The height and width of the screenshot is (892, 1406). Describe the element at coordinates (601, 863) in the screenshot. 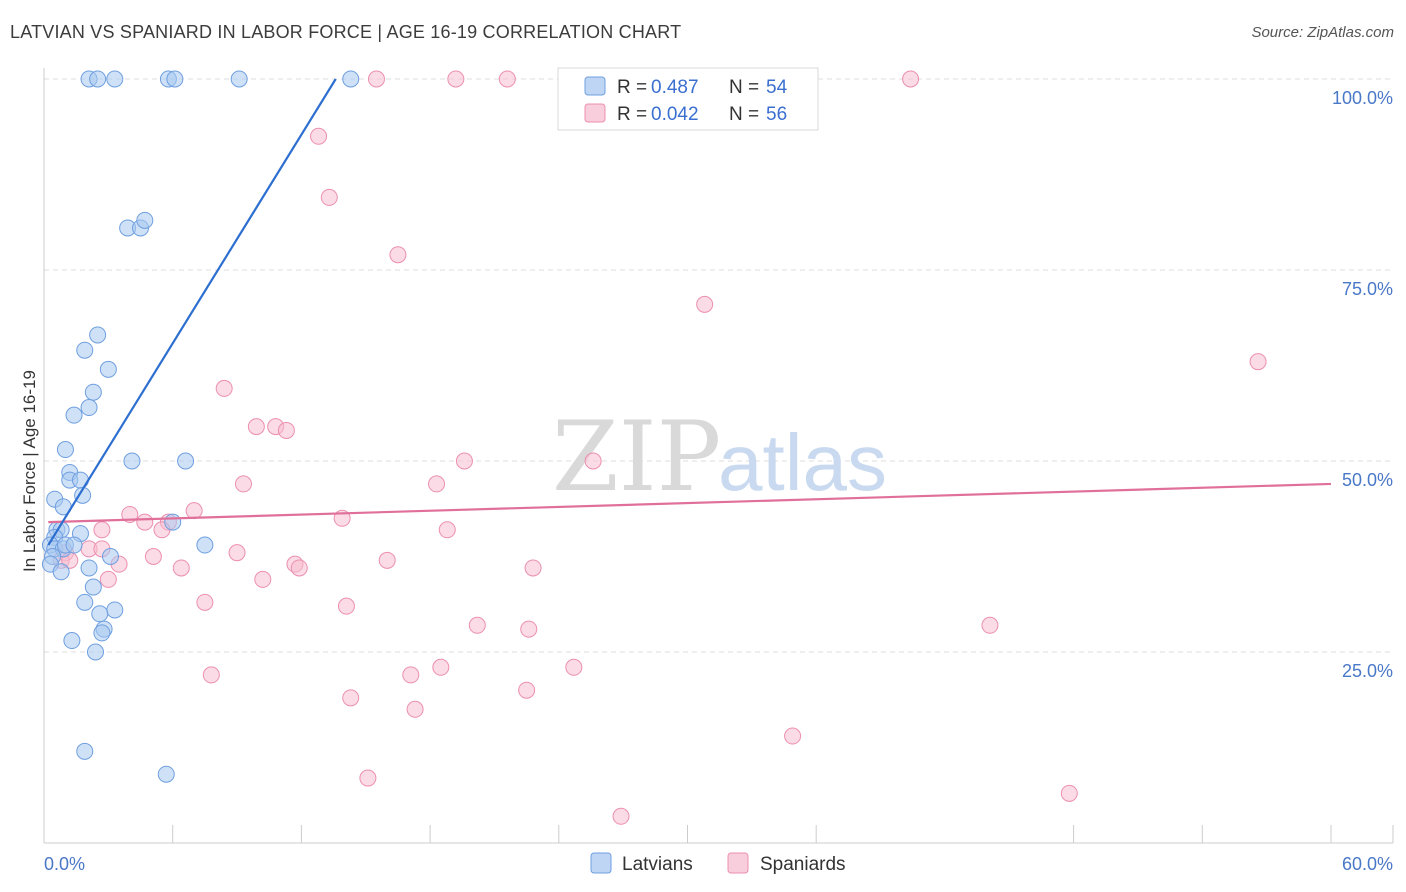

I see `bottom-legend-swatch-latvian` at that location.